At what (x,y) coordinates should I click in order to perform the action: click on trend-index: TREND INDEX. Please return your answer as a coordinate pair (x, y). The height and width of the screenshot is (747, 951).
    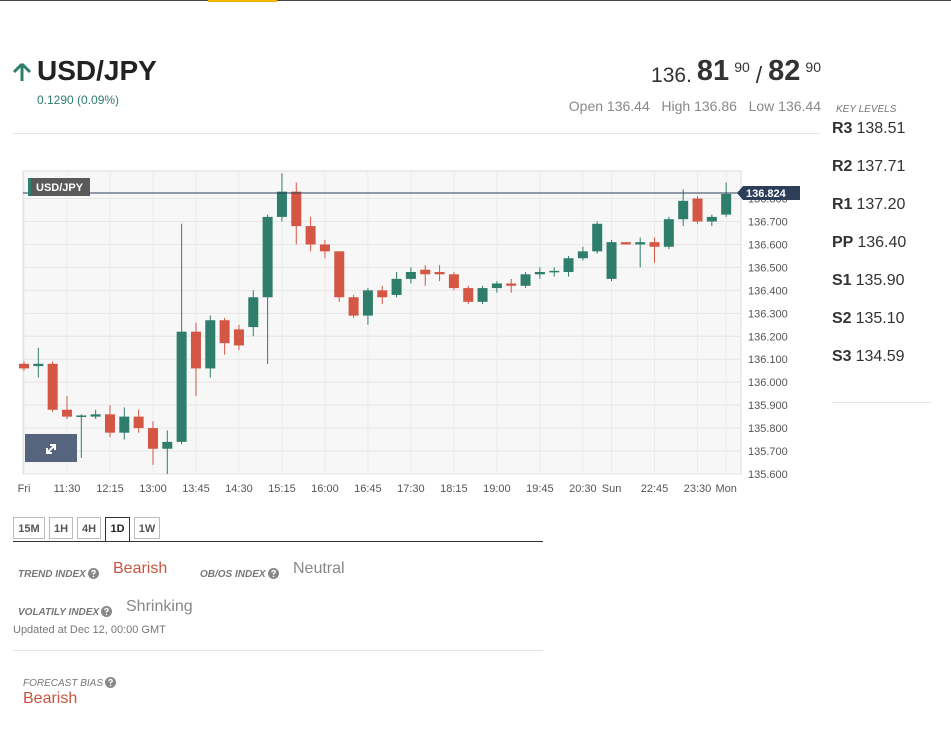
    Looking at the image, I should click on (58, 574).